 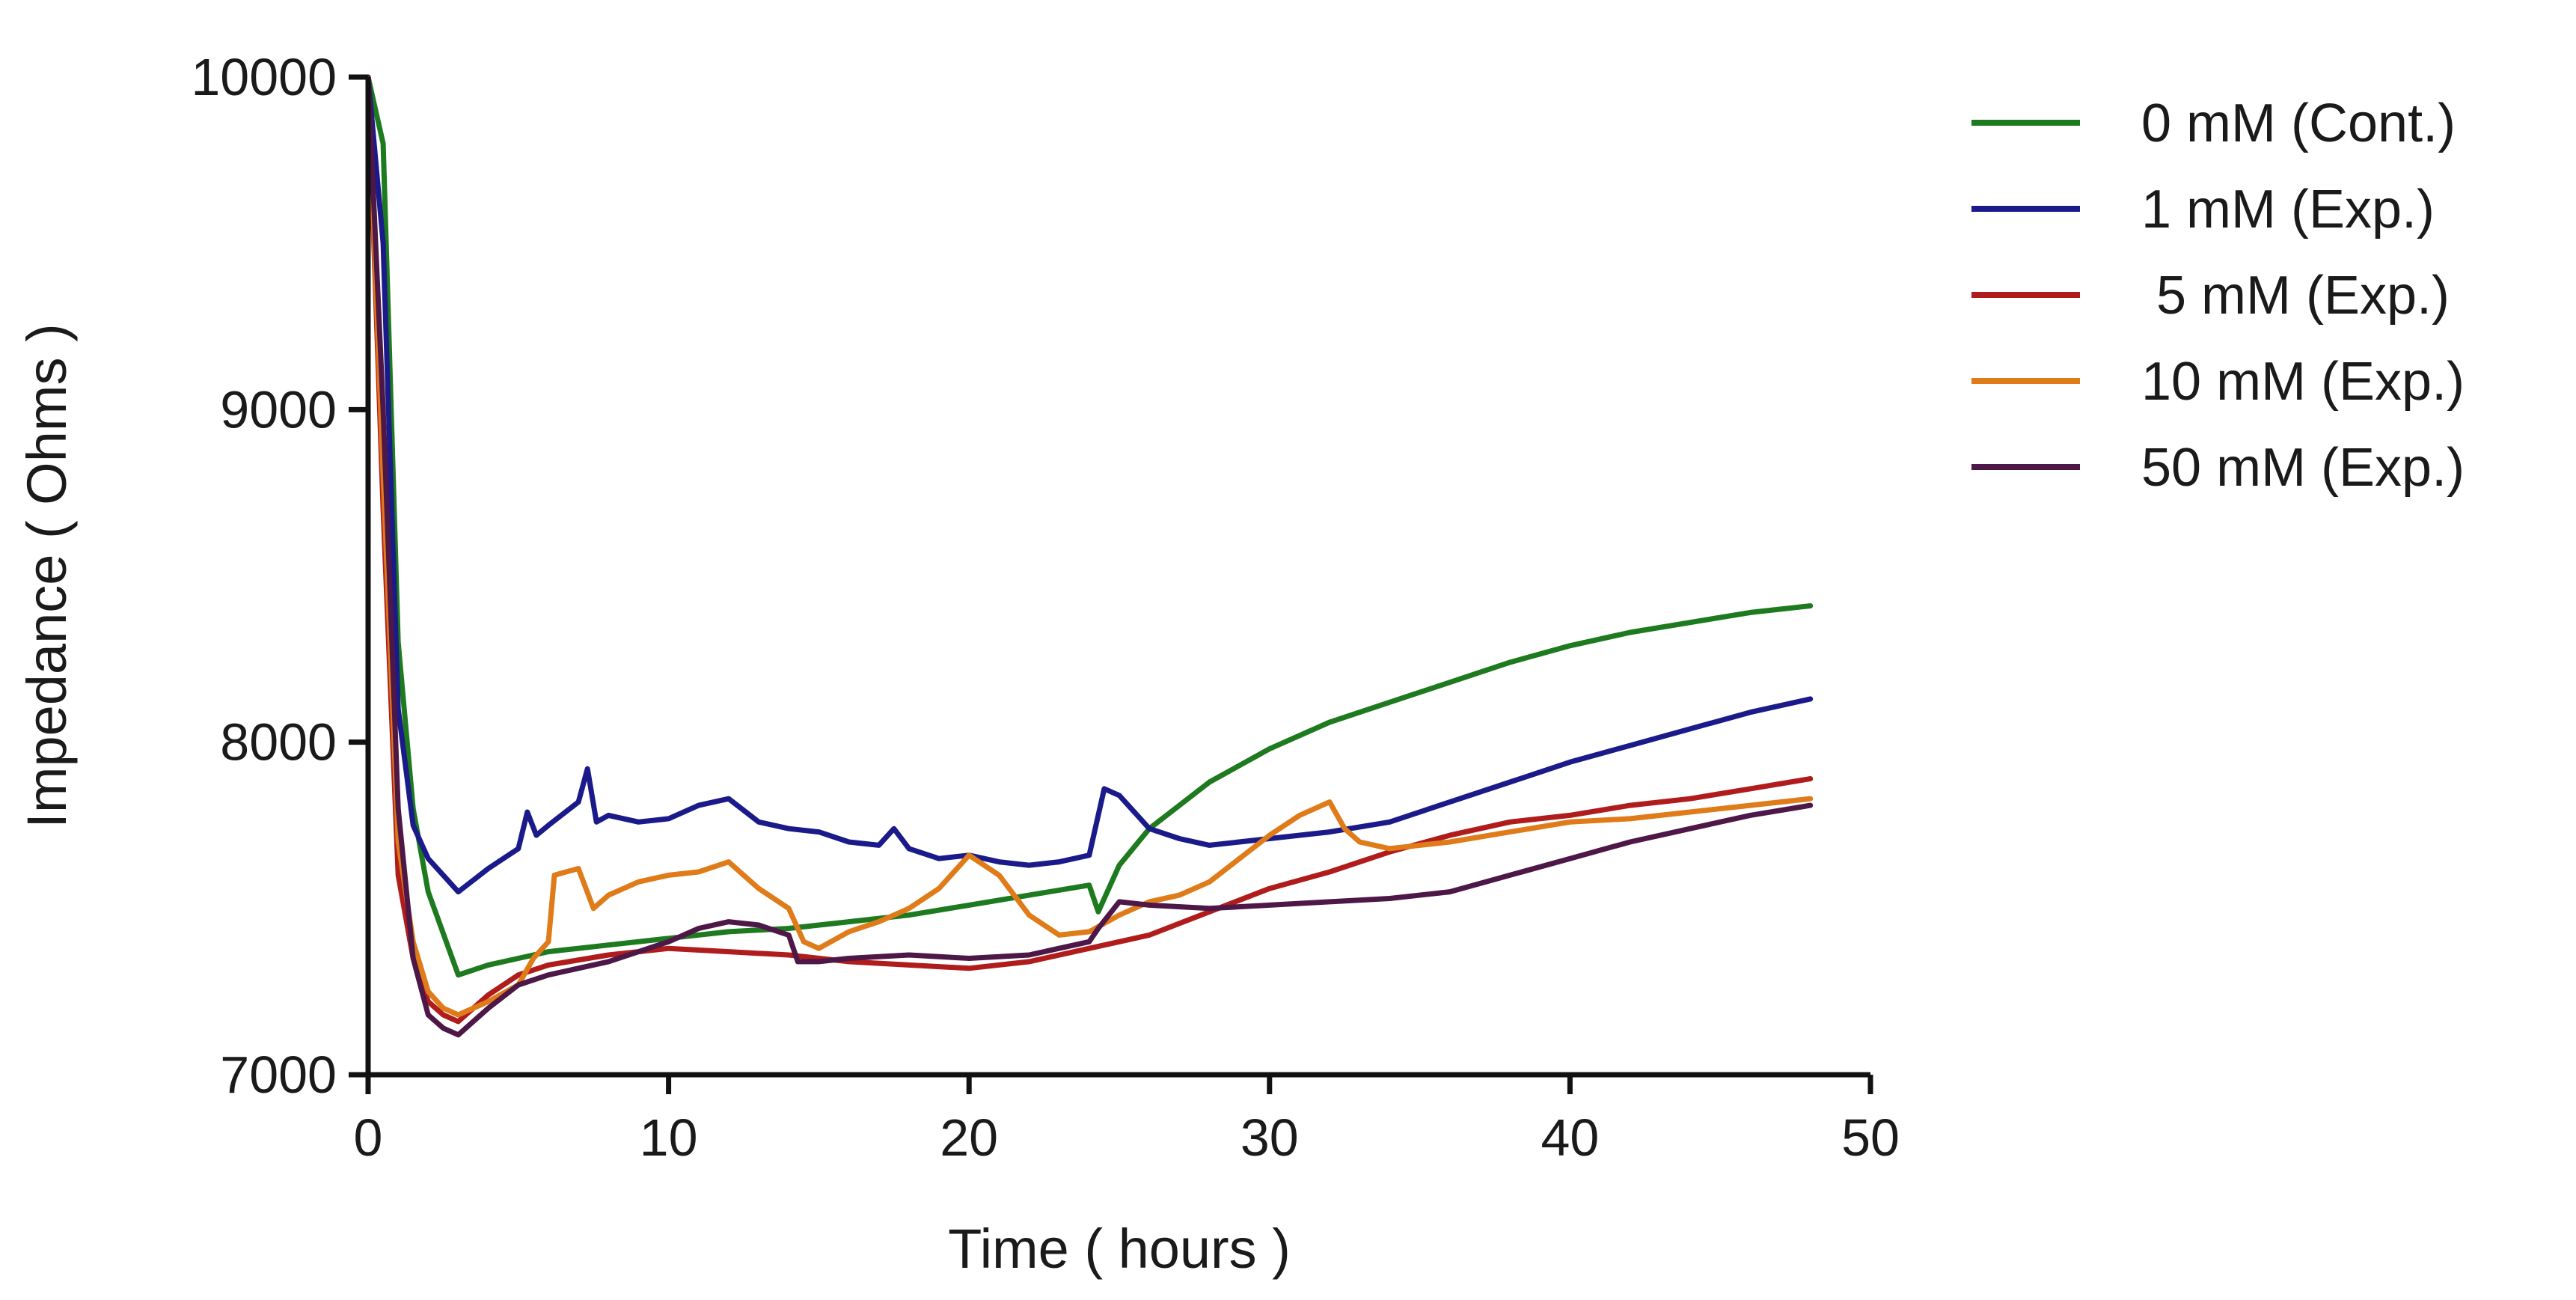 I want to click on legend-item: 50 mM (Exp.), so click(x=2218, y=468).